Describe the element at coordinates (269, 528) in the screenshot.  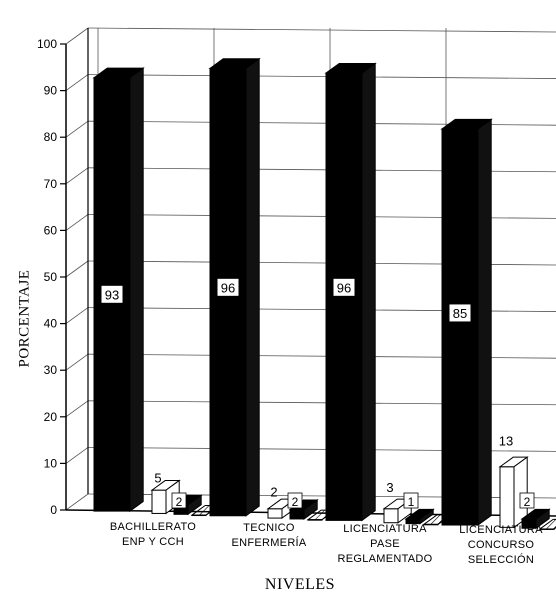
I see `x-tick-label-line: TECNICO` at that location.